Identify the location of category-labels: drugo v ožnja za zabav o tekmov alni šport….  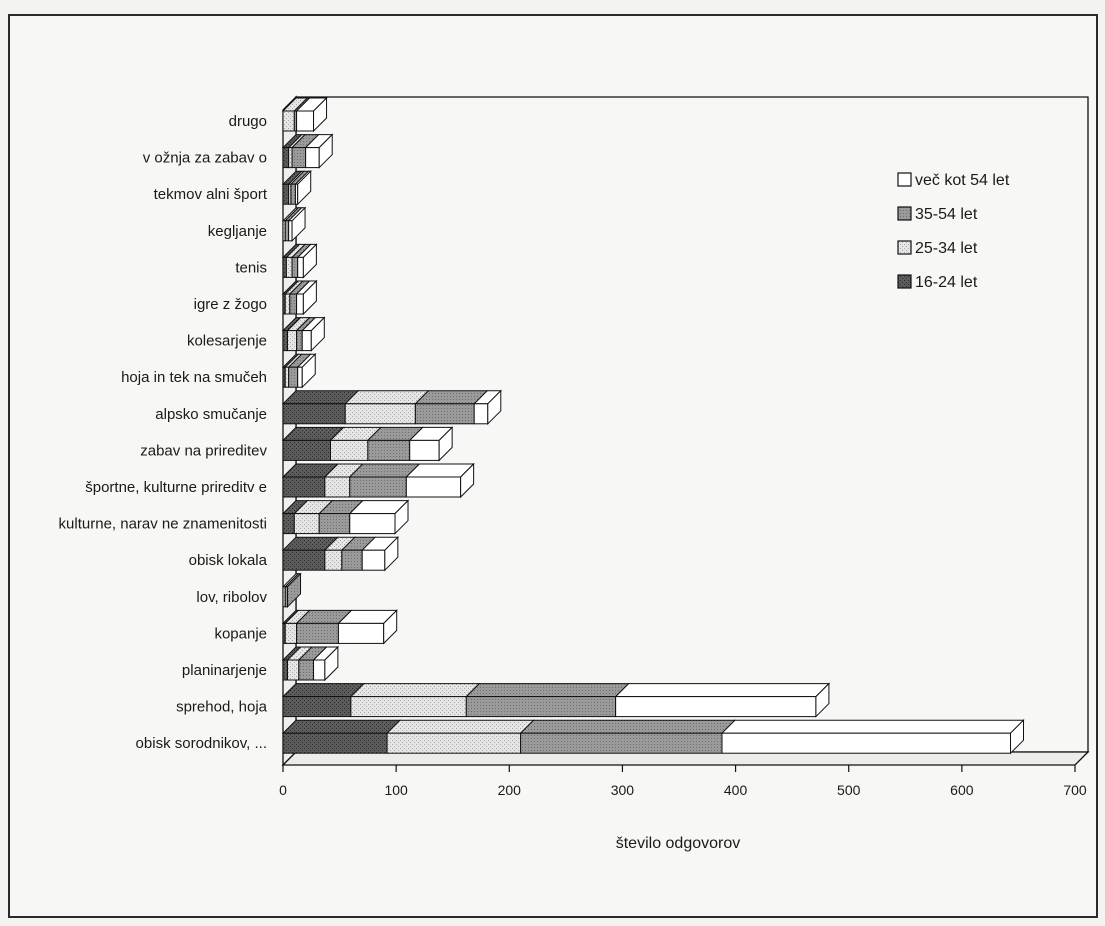
(163, 432).